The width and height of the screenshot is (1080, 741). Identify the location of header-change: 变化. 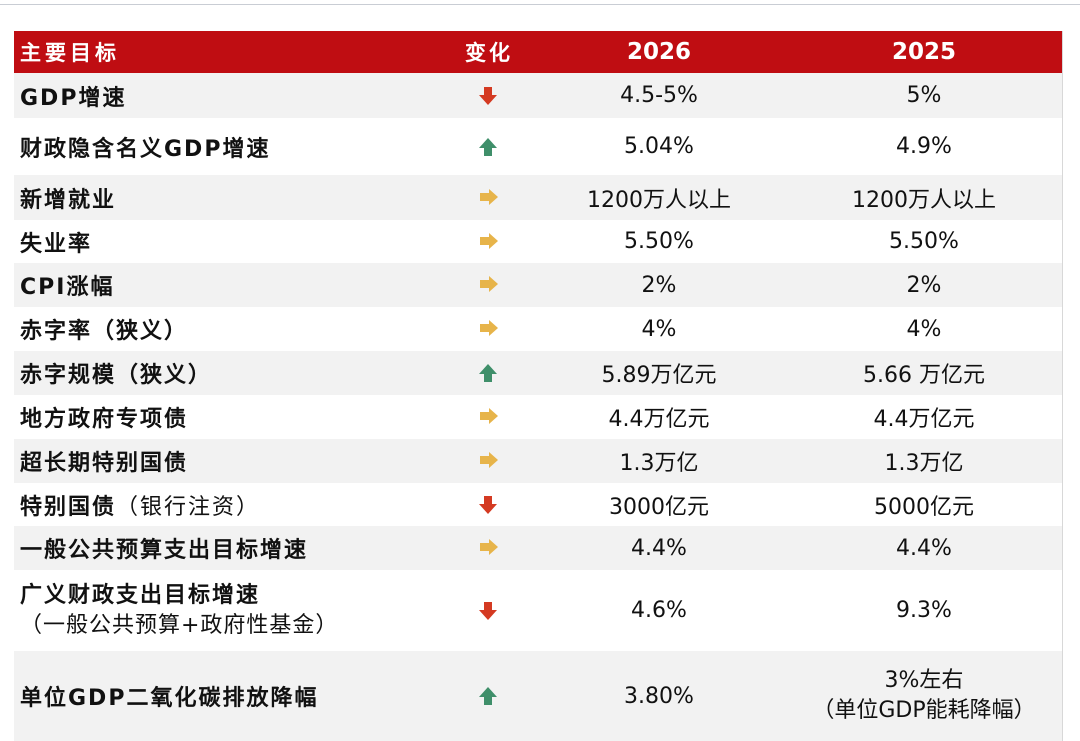
(489, 53).